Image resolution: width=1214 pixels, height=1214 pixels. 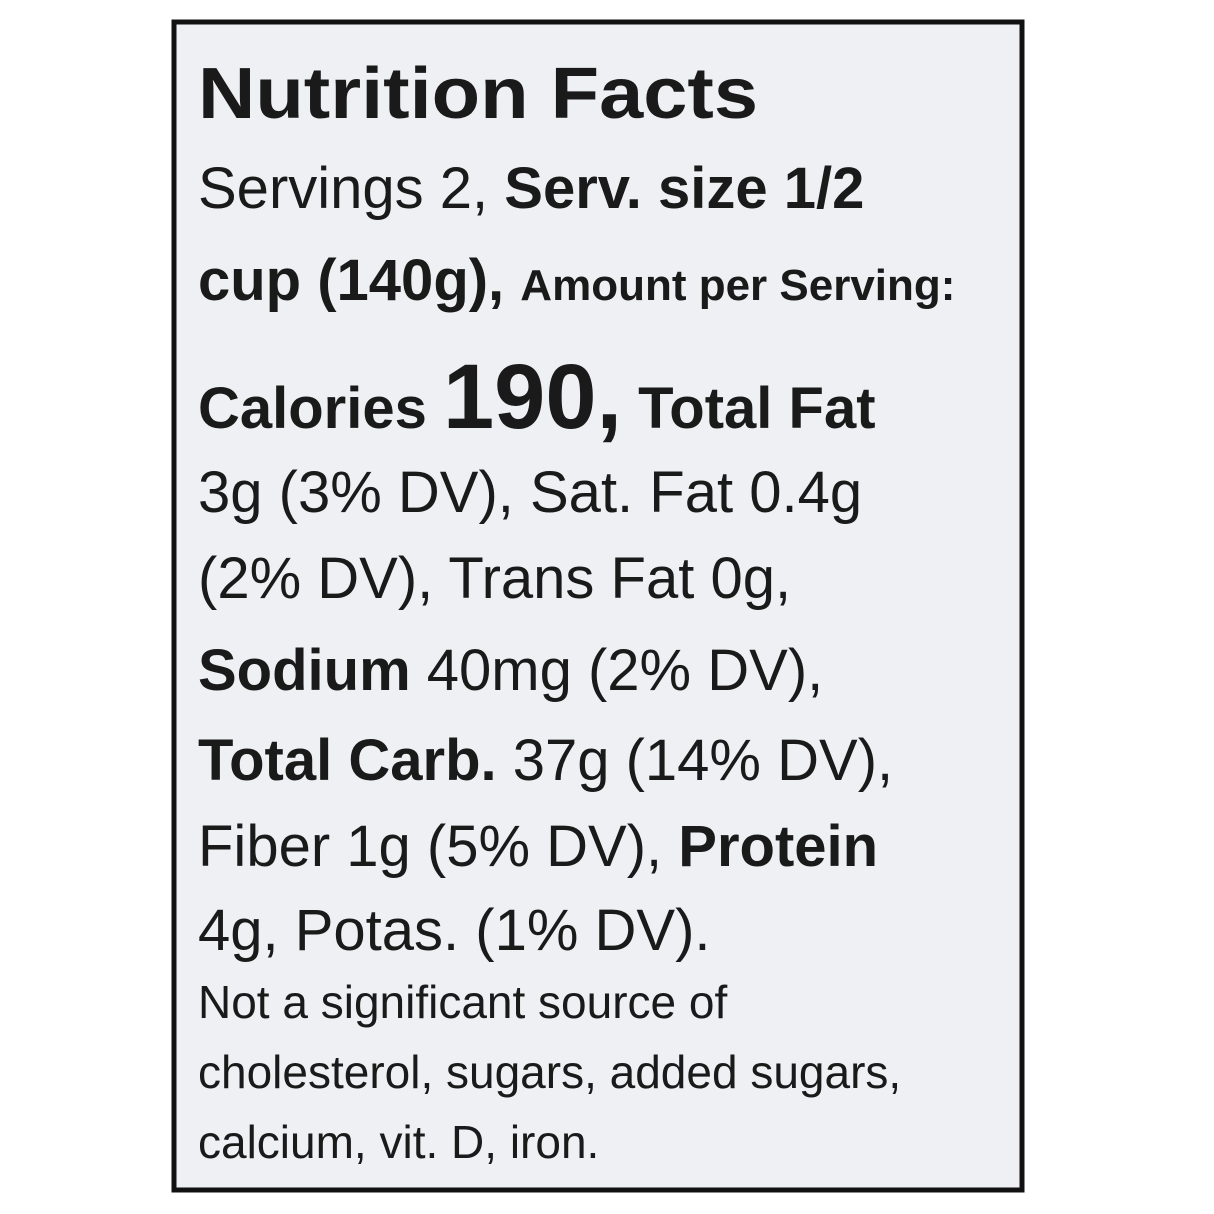 I want to click on footnote-line: cholesterol, sugars, added sugars,, so click(x=549, y=1072).